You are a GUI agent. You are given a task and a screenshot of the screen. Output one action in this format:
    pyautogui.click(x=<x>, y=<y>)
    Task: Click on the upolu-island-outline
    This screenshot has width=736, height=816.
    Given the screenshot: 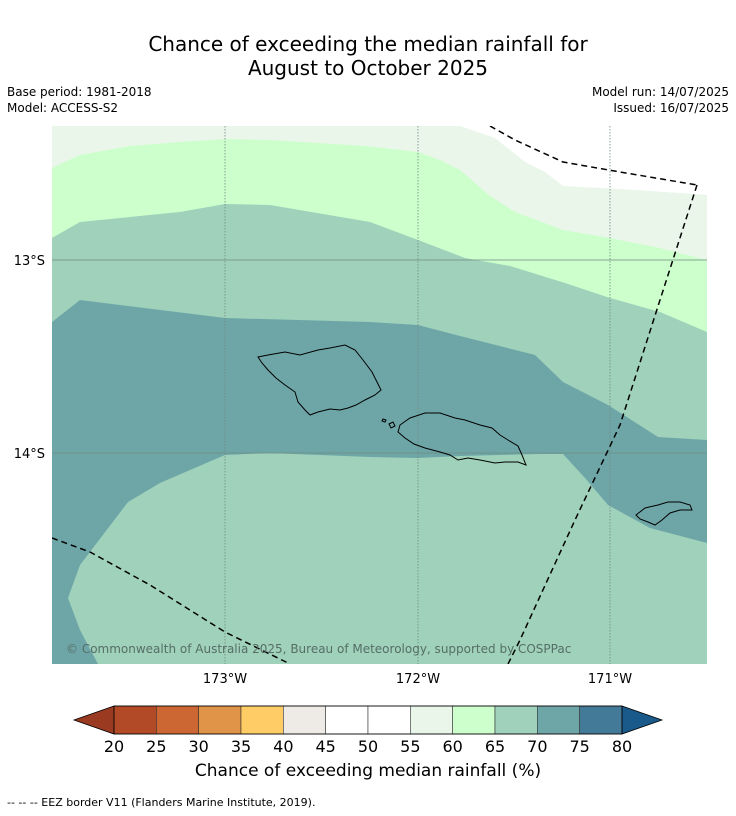 What is the action you would take?
    pyautogui.click(x=462, y=439)
    